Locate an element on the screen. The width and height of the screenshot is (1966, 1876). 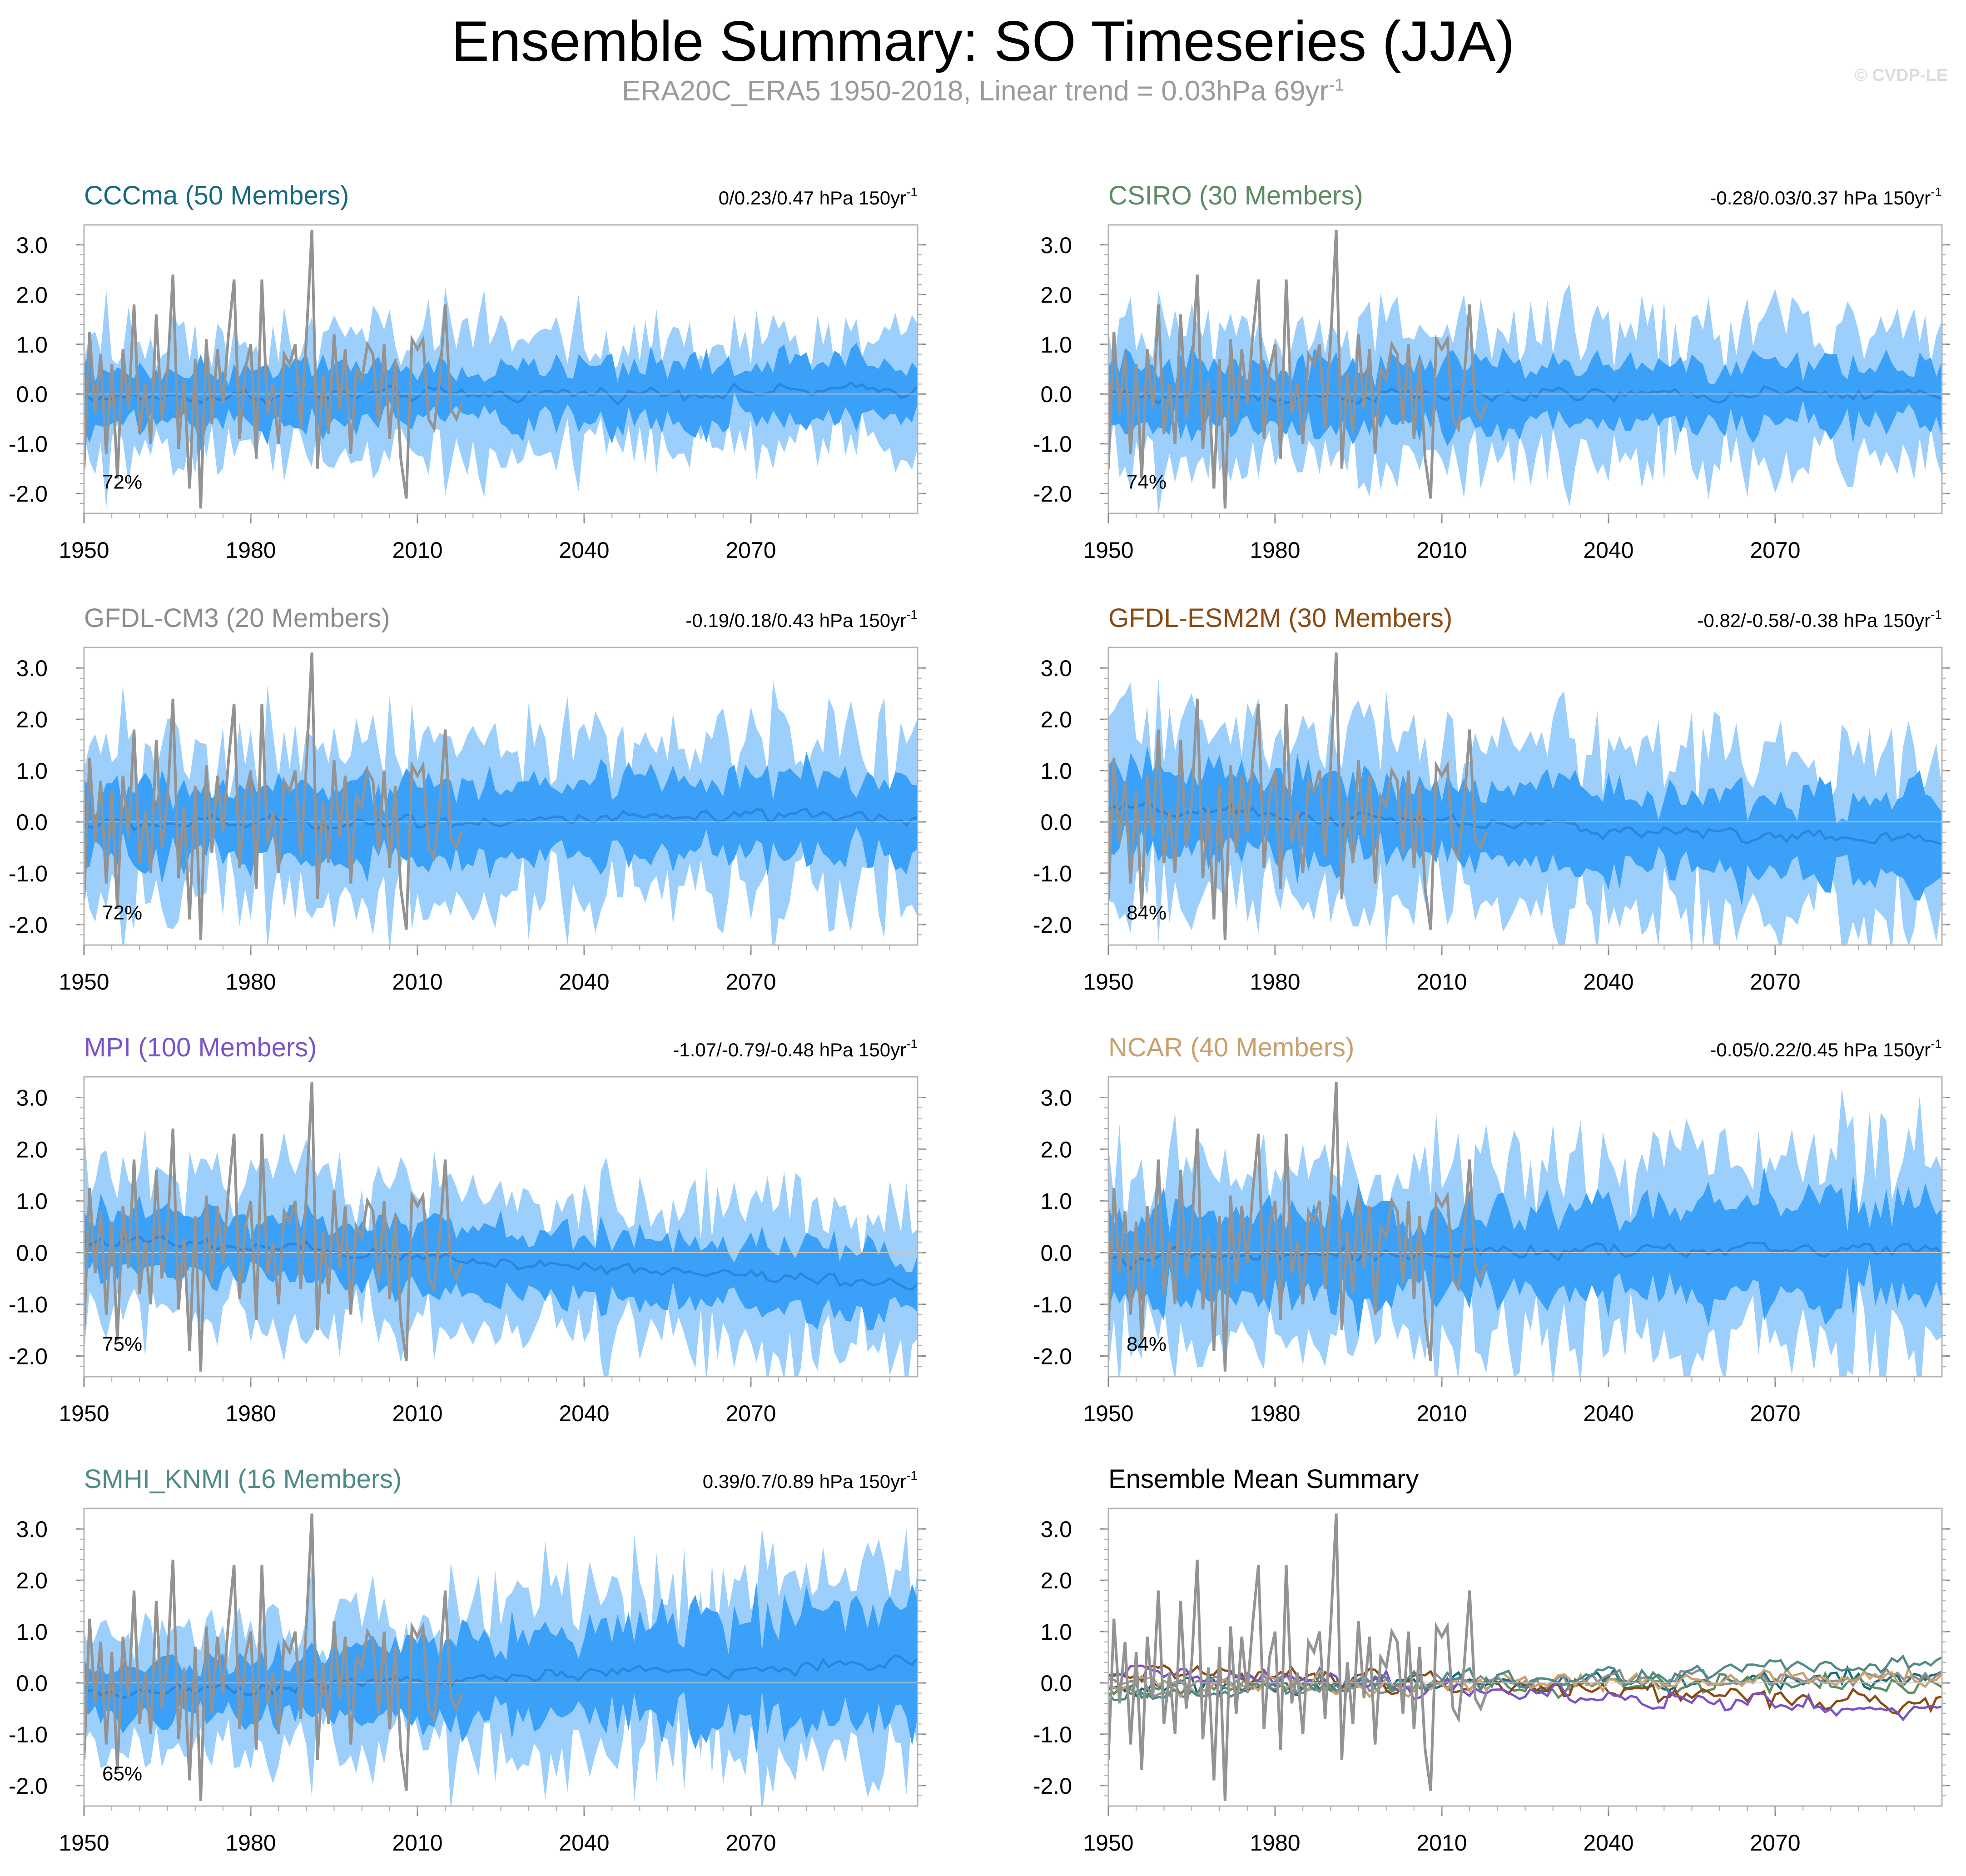
ensemble-mean-line is located at coordinates (1525, 823).